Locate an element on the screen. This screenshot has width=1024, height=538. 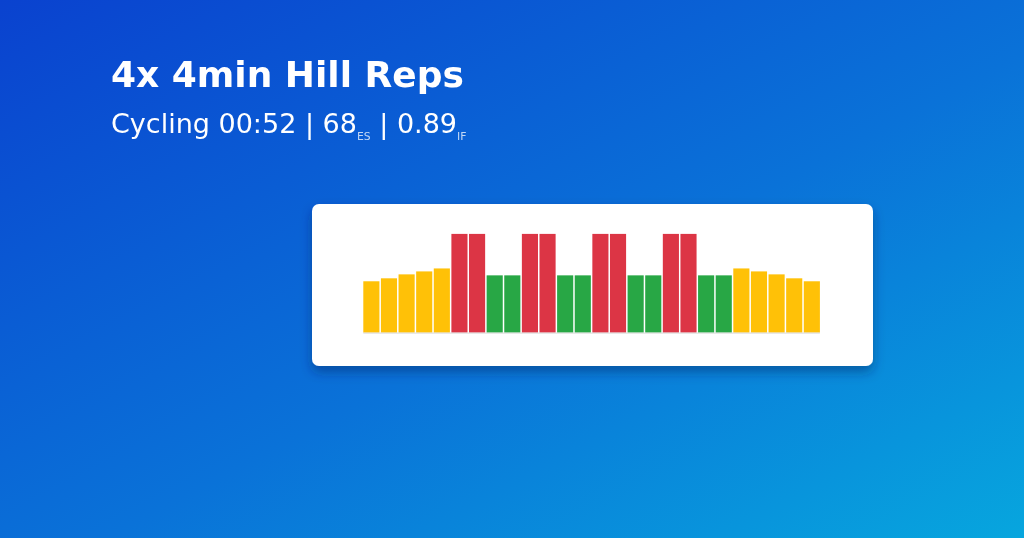
chart-subtitle: Cycling 00:52 | 68$_{ES}$ | 0.89$_{IF}$ is located at coordinates (289, 125).